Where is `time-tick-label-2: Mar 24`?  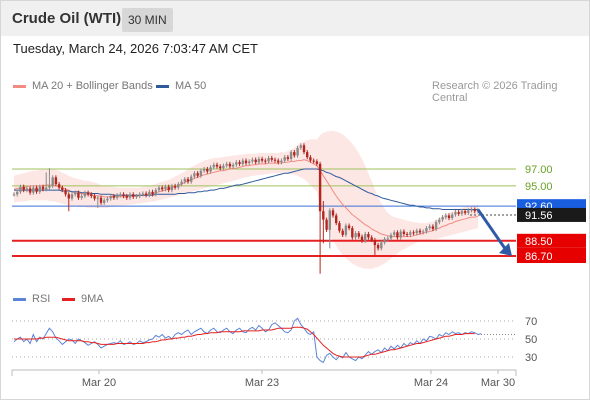 time-tick-label-2: Mar 24 is located at coordinates (431, 383).